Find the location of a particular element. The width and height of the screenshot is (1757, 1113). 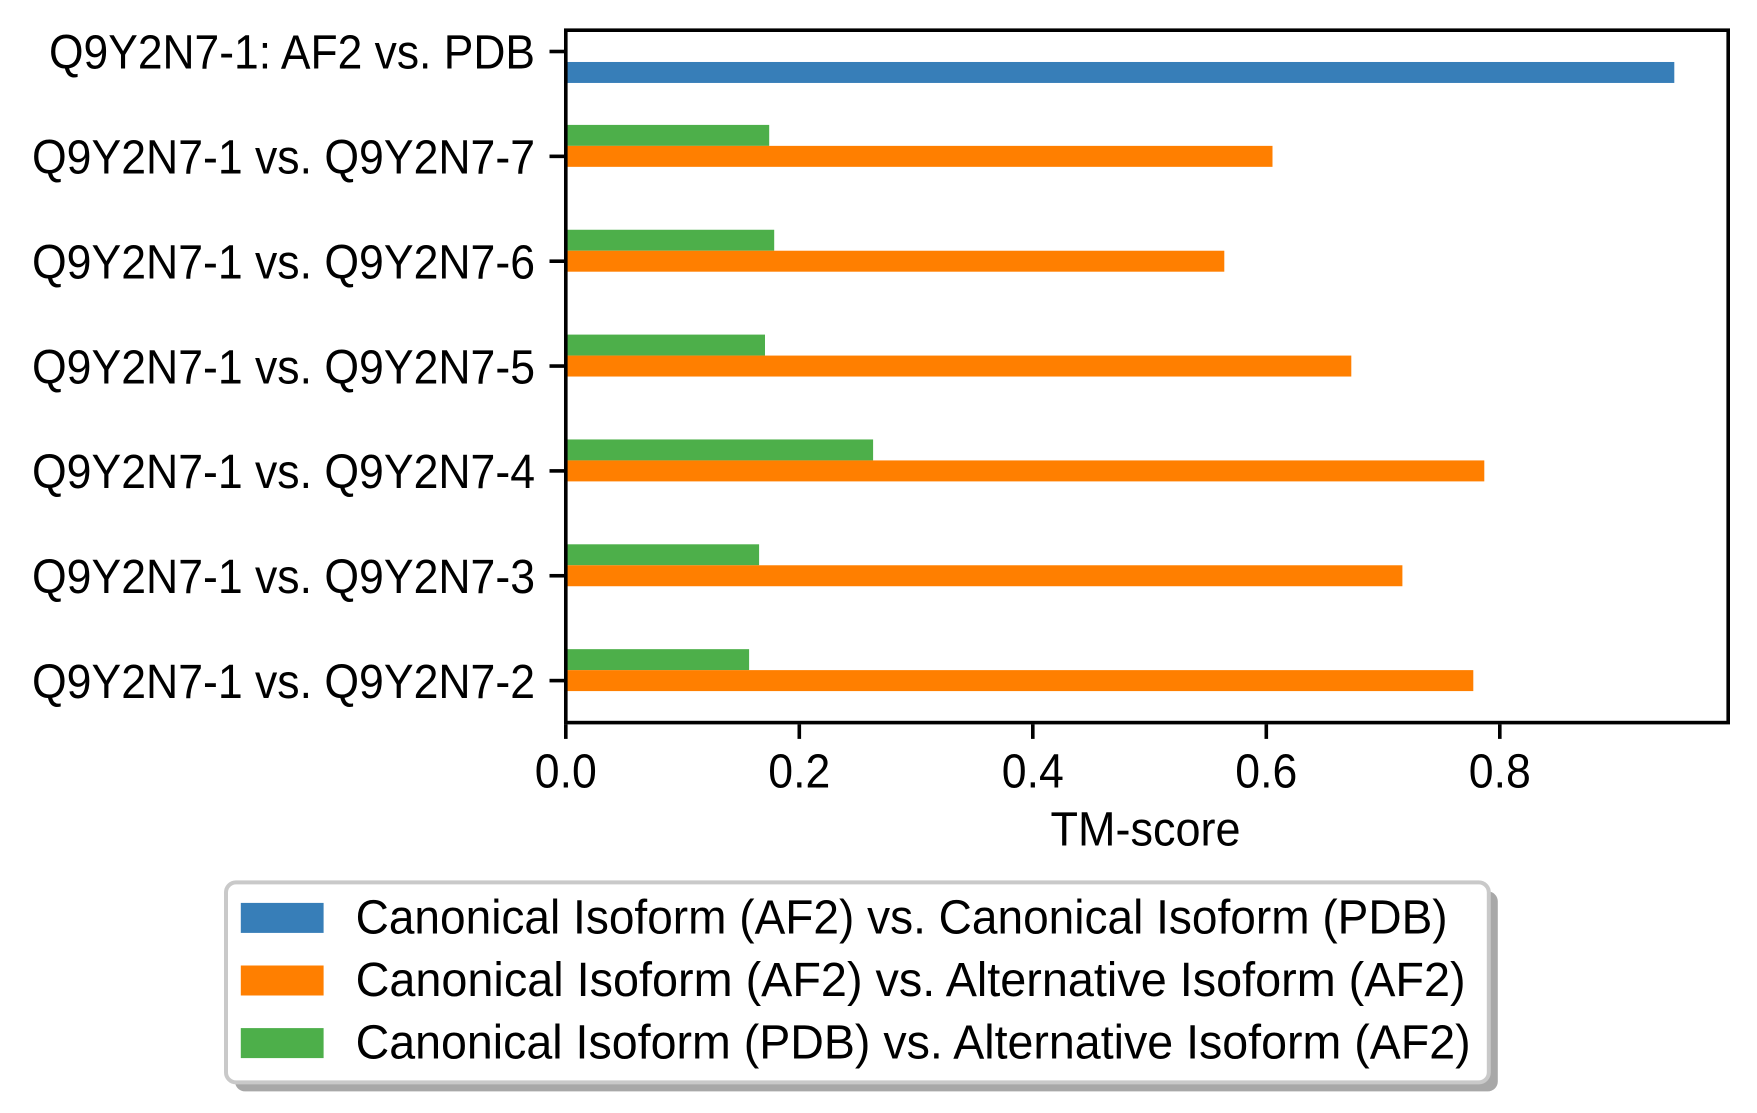

svg-text: TM-score is located at coordinates (1146, 830).